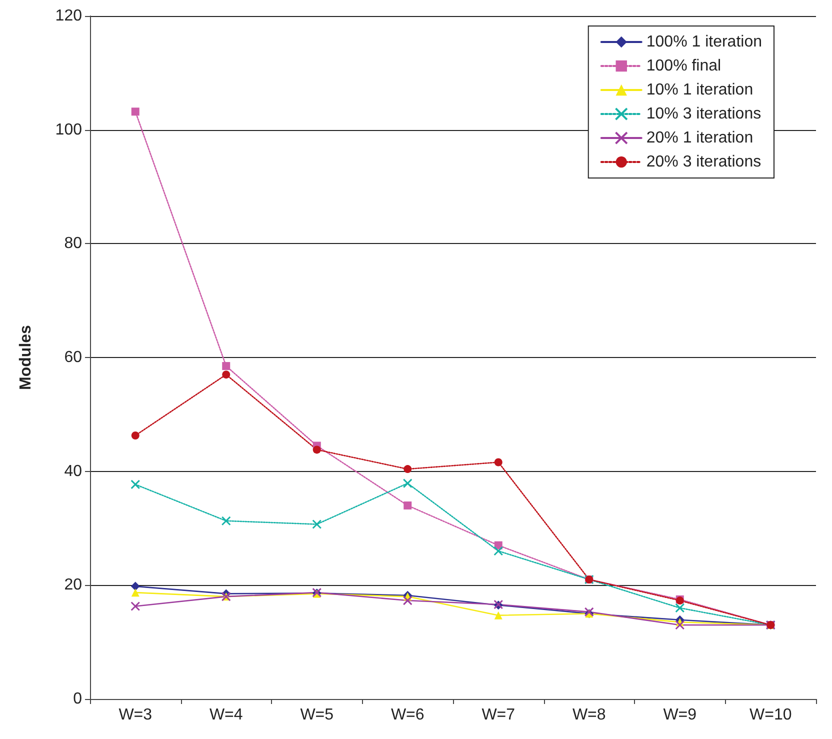 This screenshot has height=739, width=832. Describe the element at coordinates (589, 715) in the screenshot. I see `x-tick-label: W=8` at that location.